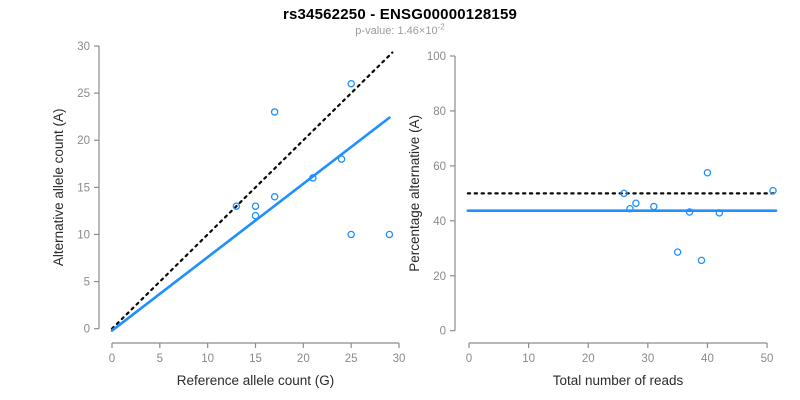 This screenshot has width=800, height=400. What do you see at coordinates (83, 47) in the screenshot?
I see `y-tick-label: 30` at bounding box center [83, 47].